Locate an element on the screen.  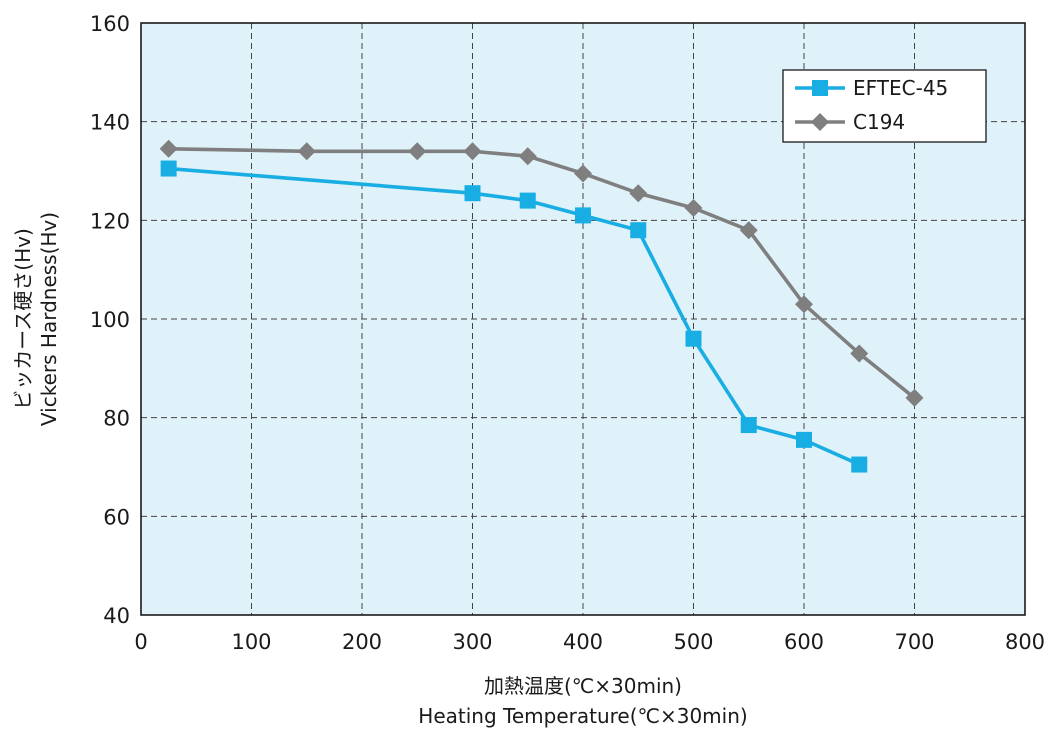
legend-label-eftec-45: EFTEC-45 is located at coordinates (900, 88).